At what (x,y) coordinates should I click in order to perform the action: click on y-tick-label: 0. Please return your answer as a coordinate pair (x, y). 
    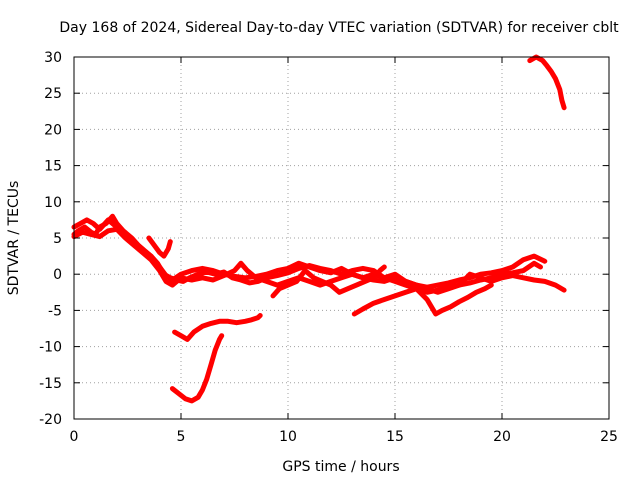
    Looking at the image, I should click on (57, 275).